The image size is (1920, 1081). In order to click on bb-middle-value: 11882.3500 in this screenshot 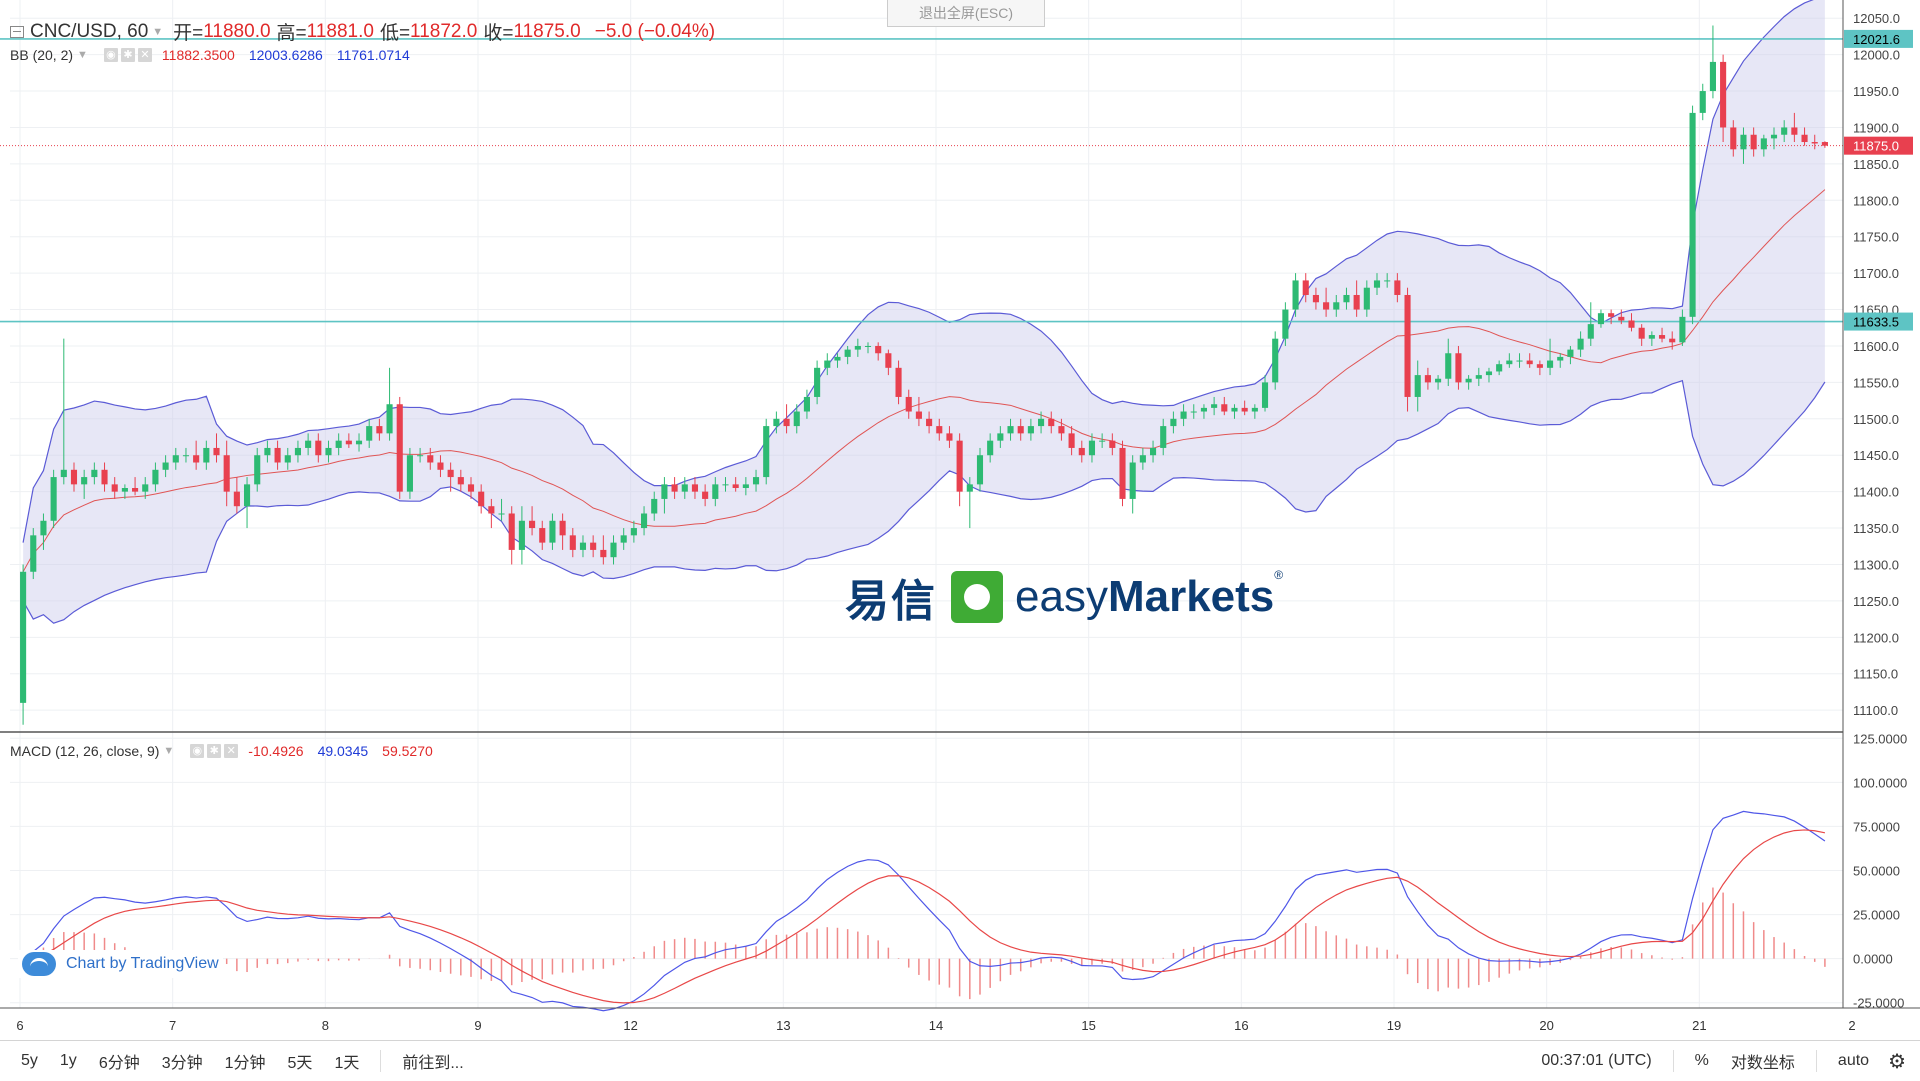, I will do `click(198, 55)`.